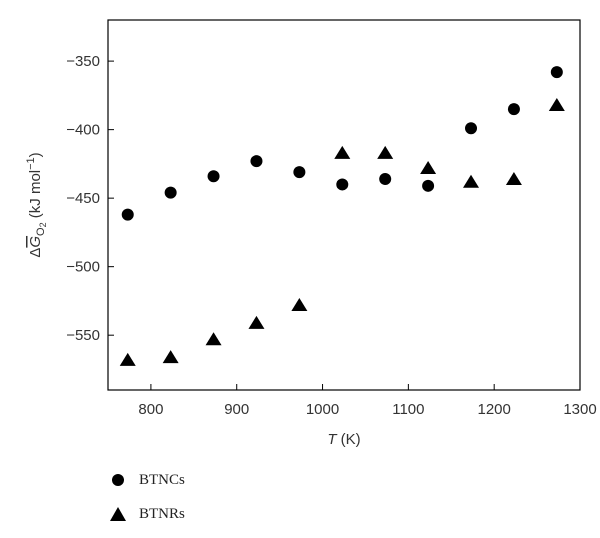  I want to click on legend-item-btncs: BTNCs, so click(145, 480).